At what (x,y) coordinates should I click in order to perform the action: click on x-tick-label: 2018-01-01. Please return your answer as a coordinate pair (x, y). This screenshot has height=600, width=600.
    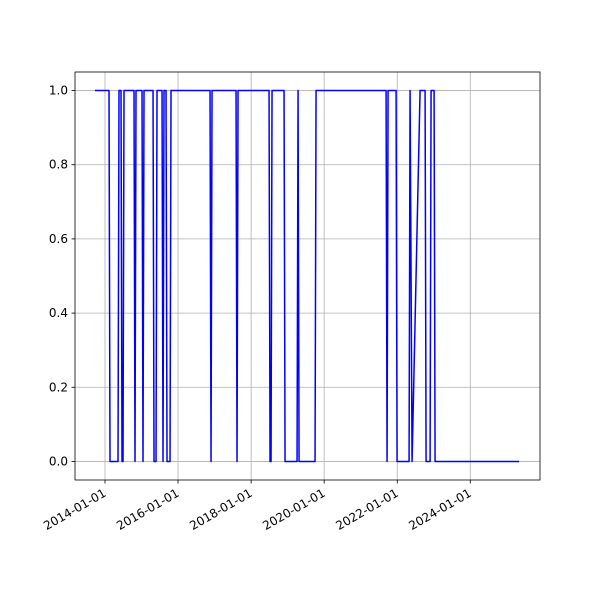
    Looking at the image, I should click on (220, 509).